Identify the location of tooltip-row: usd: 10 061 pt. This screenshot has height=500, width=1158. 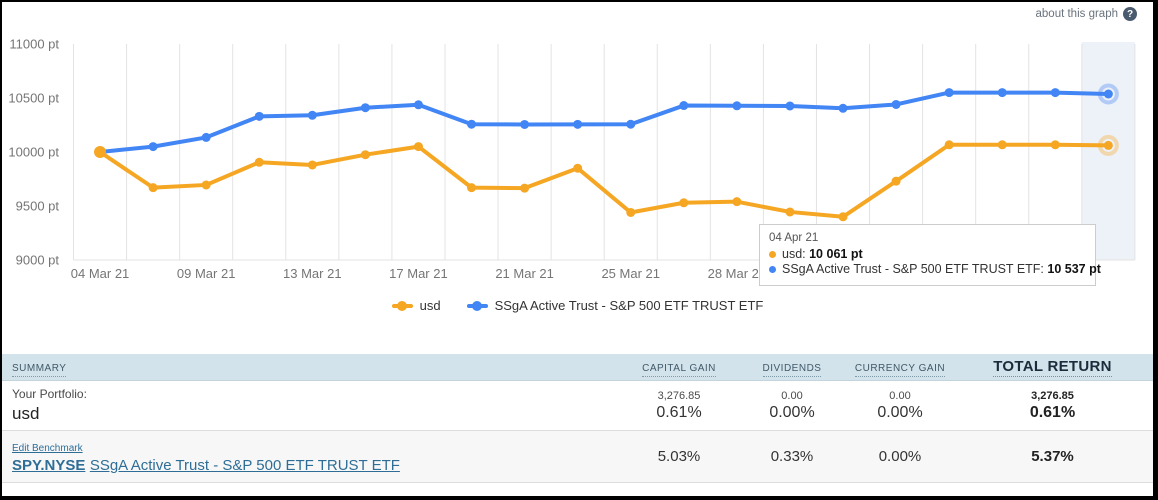
(928, 254).